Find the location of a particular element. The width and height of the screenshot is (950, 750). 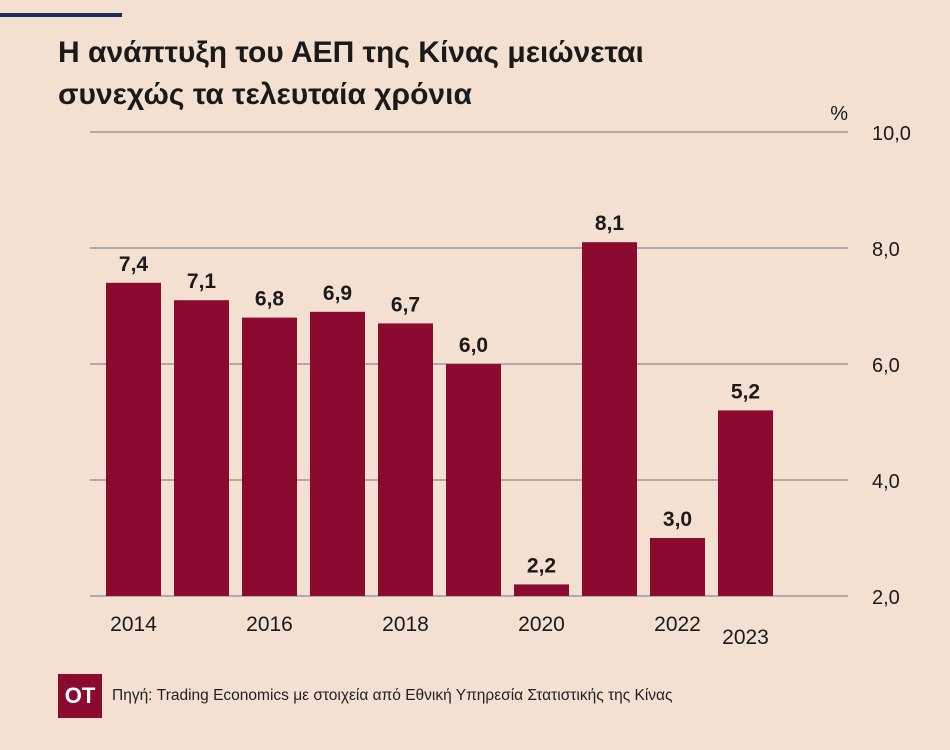

y-tick-label: 10,0 is located at coordinates (891, 134).